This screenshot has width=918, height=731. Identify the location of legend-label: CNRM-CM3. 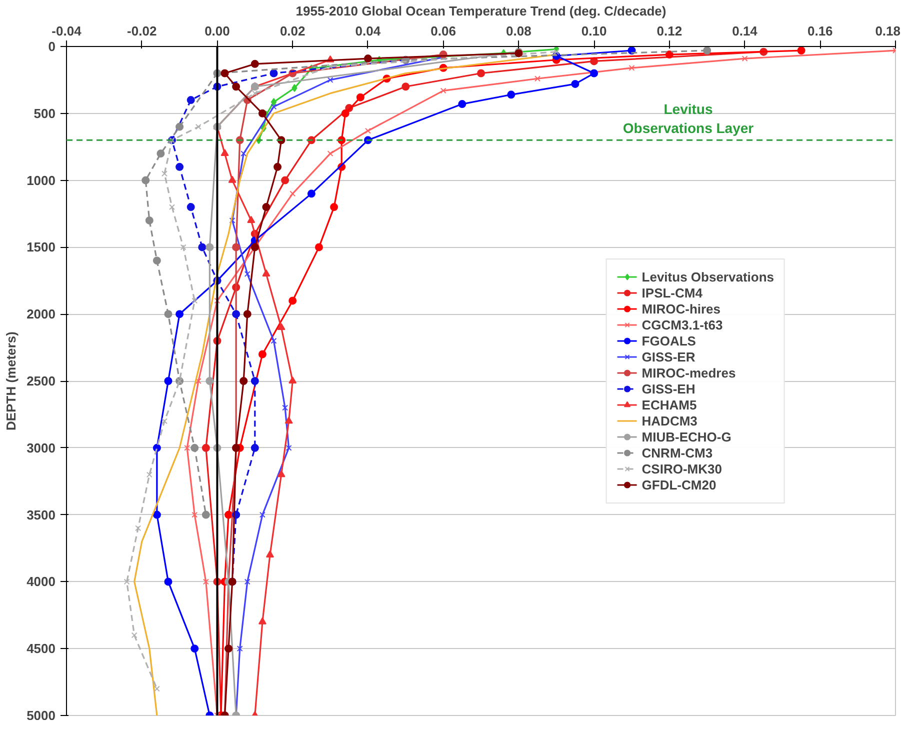
(677, 452).